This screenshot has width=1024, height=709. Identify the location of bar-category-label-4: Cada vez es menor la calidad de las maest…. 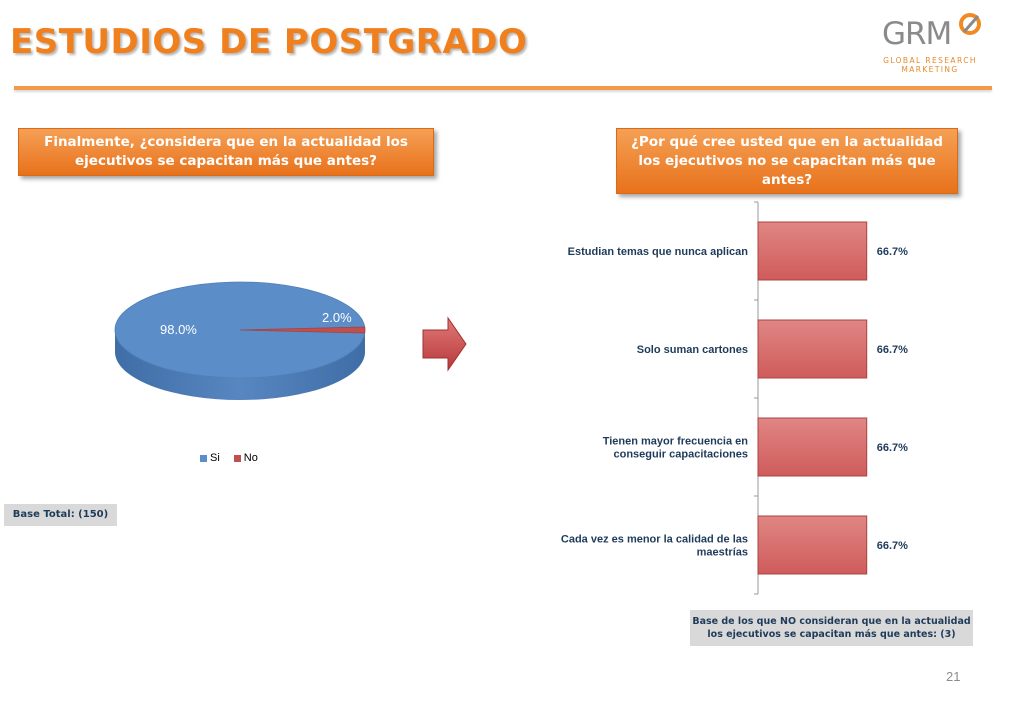
(654, 546).